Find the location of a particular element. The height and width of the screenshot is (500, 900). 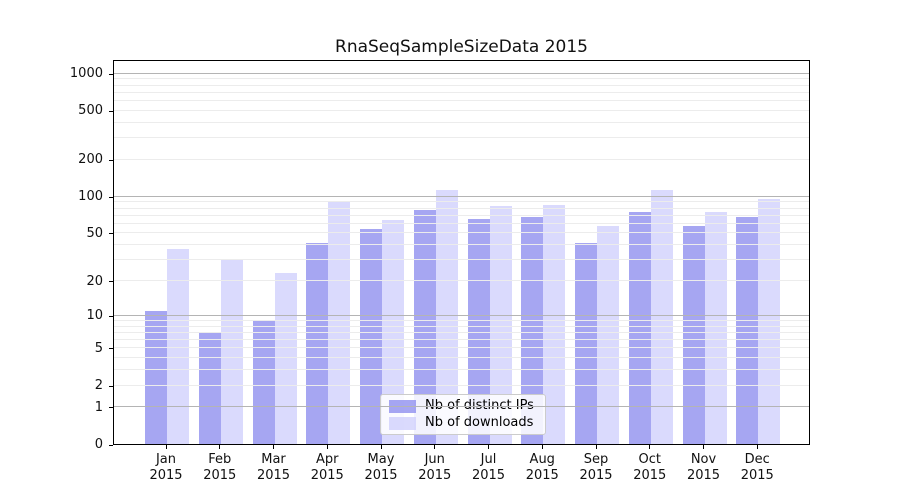

x-tick-mark-oct is located at coordinates (650, 447).